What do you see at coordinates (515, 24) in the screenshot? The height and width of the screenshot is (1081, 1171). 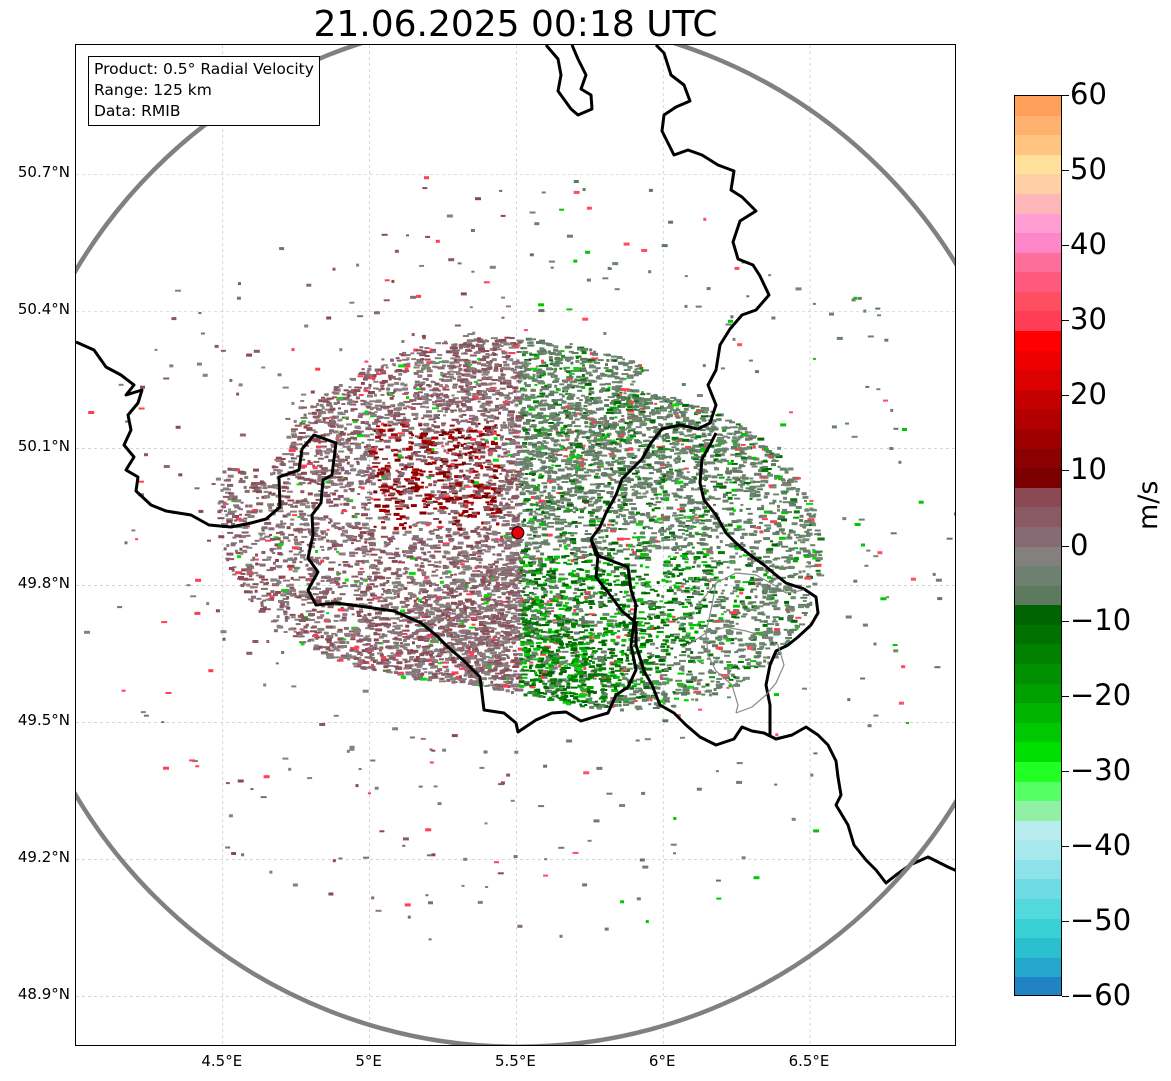 I see `map-title: 21.06.2025 00:18 UTC` at bounding box center [515, 24].